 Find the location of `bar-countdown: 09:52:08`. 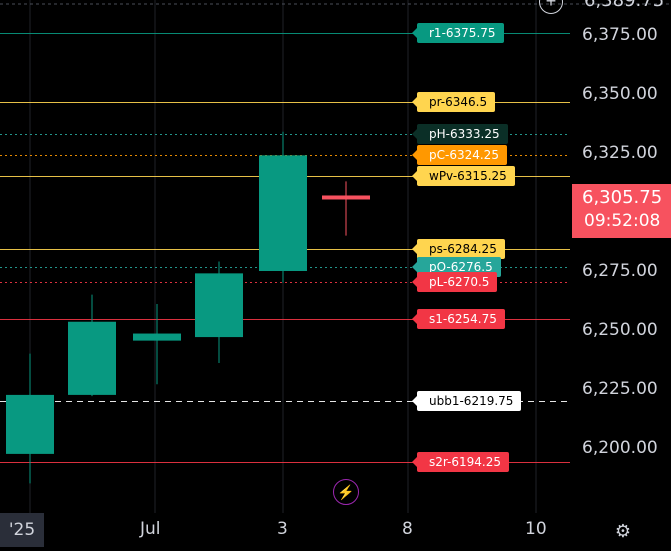

bar-countdown: 09:52:08 is located at coordinates (622, 221).